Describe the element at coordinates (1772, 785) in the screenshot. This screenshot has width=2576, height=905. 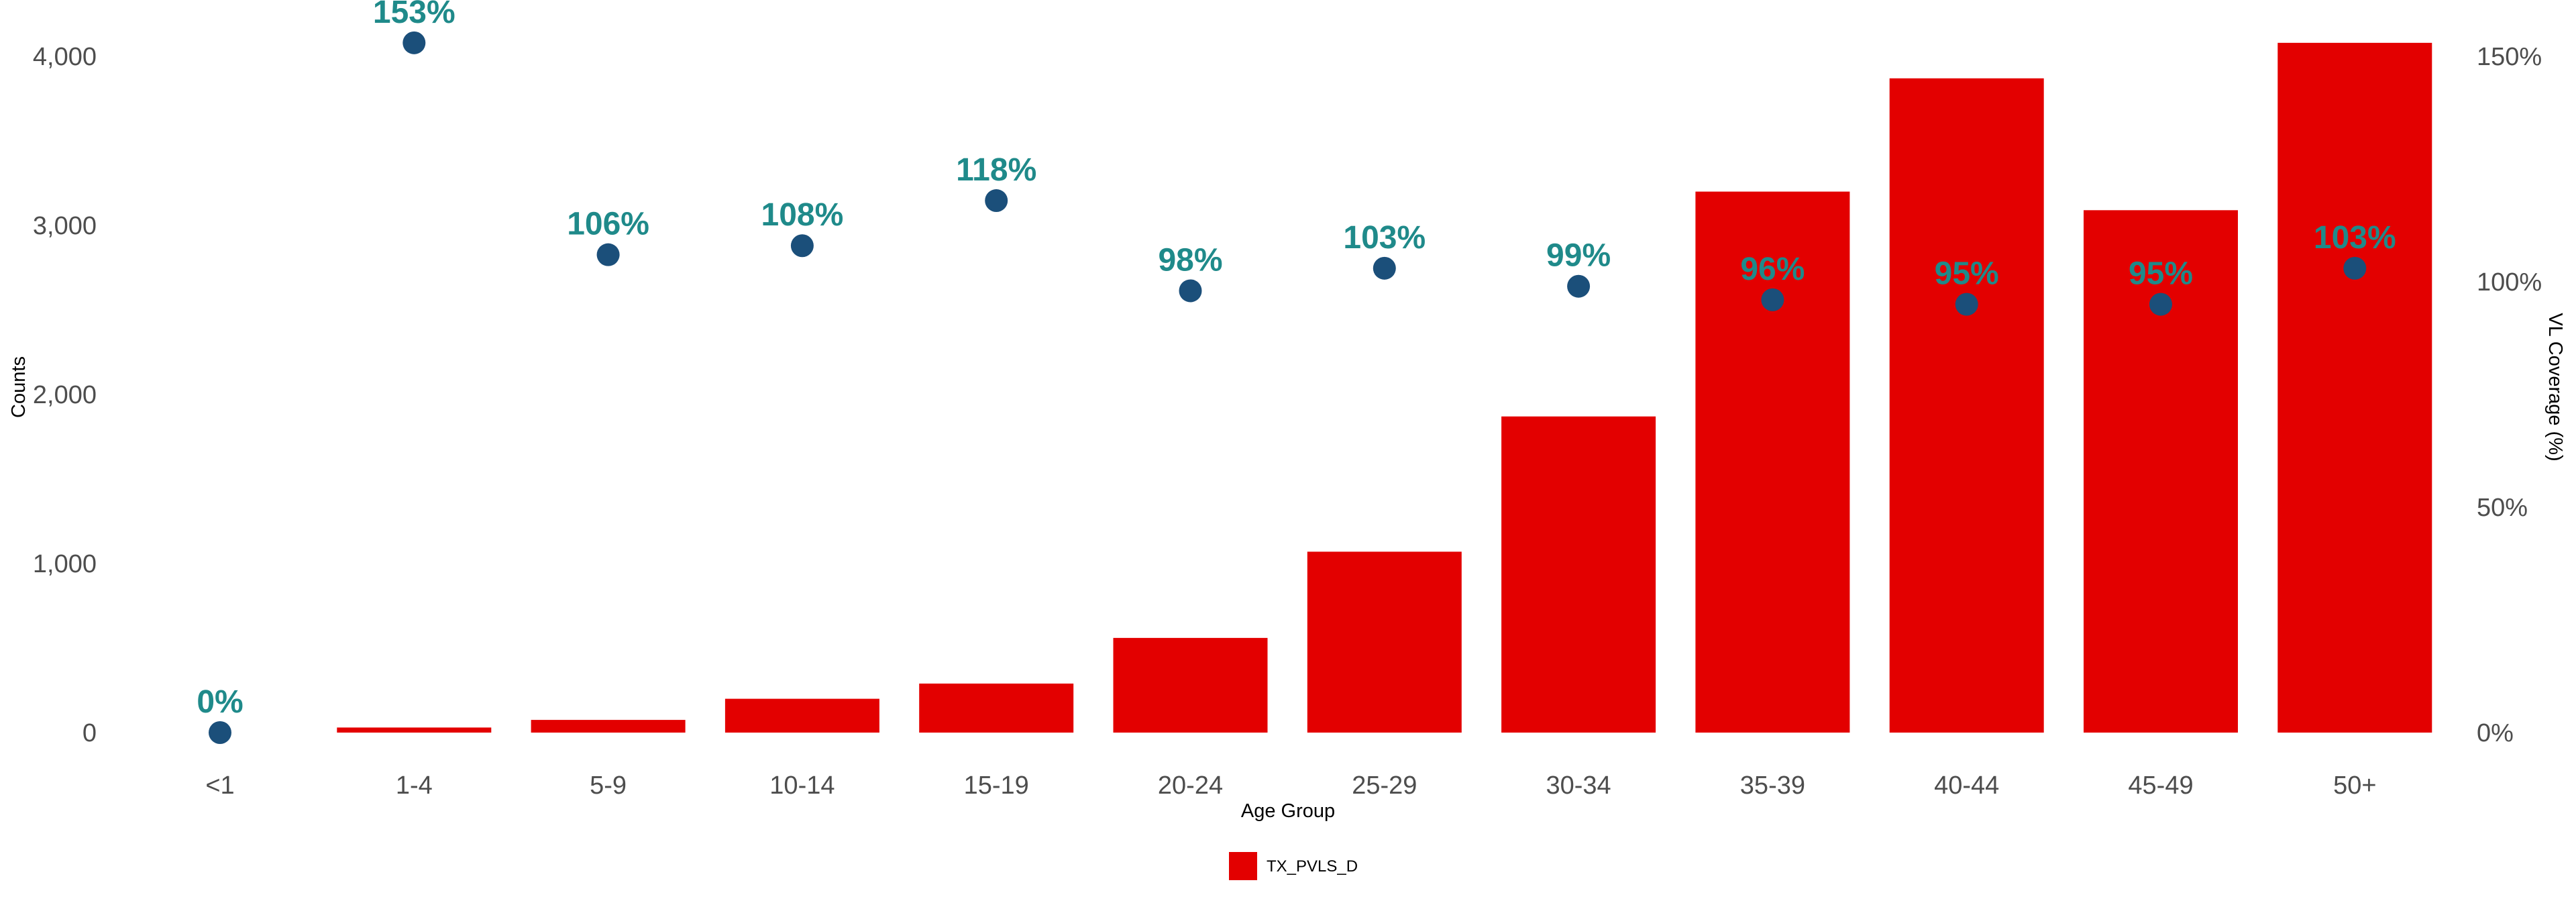
I see `x-tick-label: 35-39` at that location.